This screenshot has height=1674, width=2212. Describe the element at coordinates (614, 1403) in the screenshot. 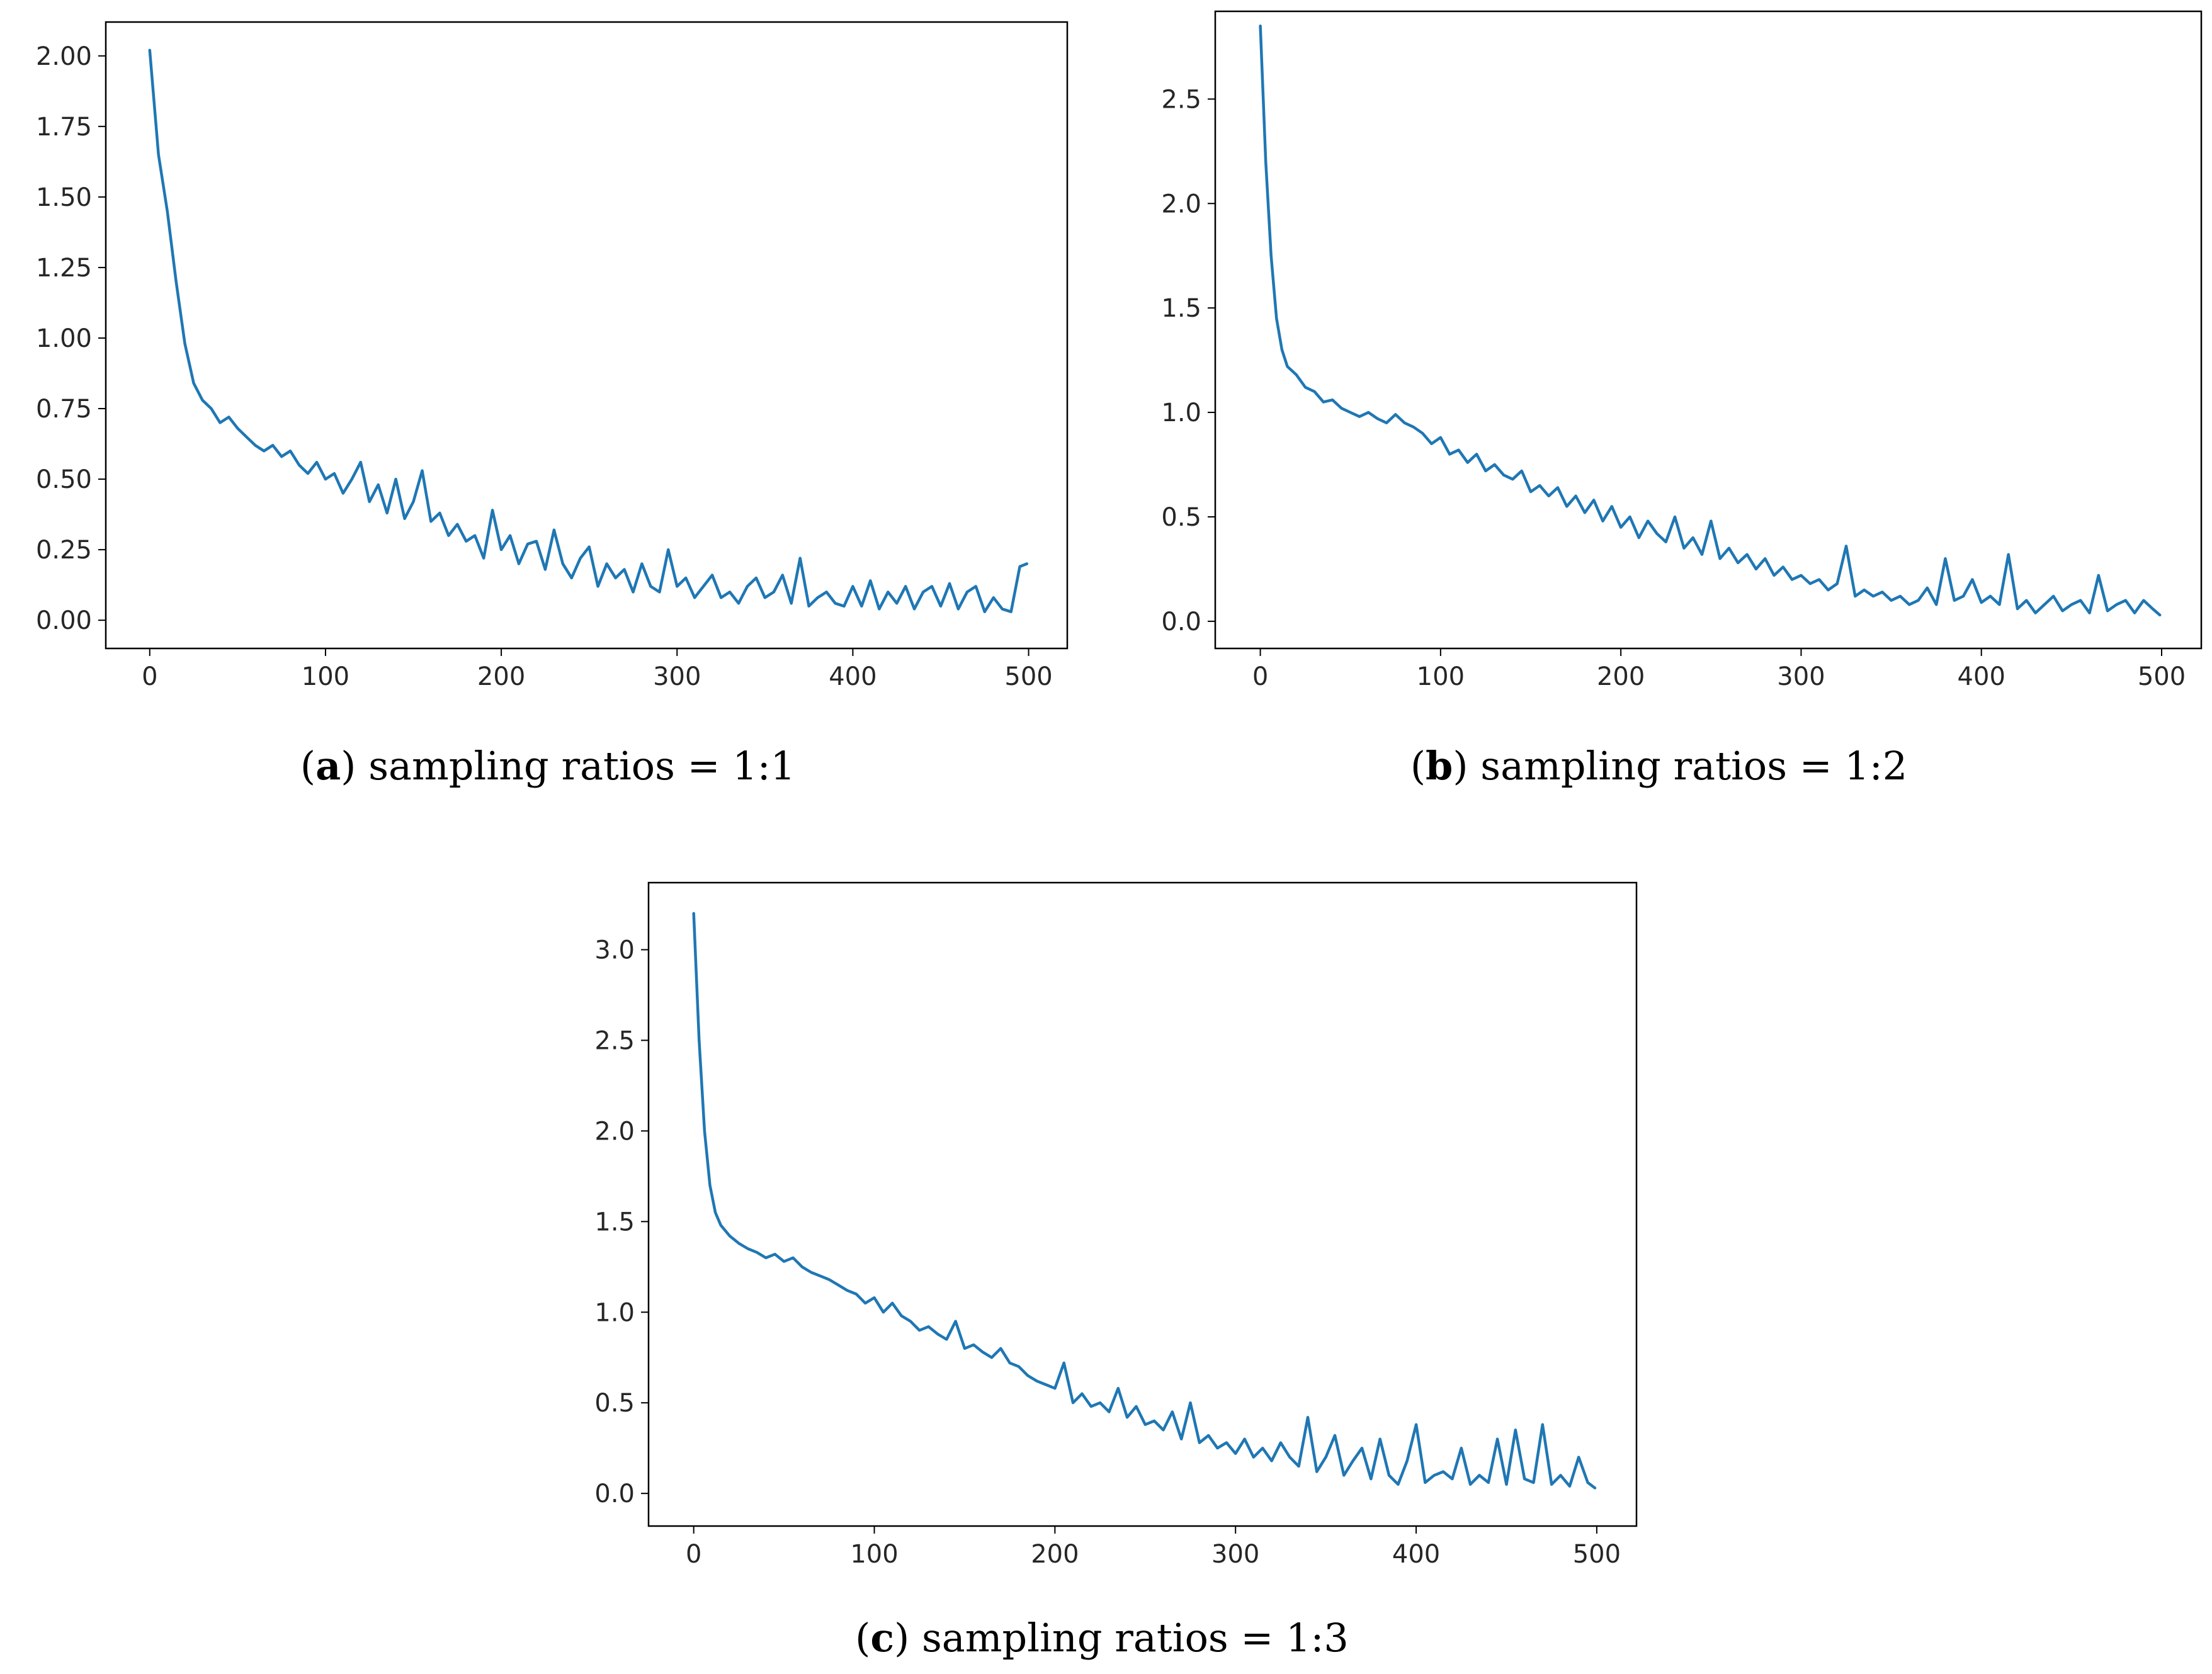

I see `y-tick-label-c: 0.5` at that location.